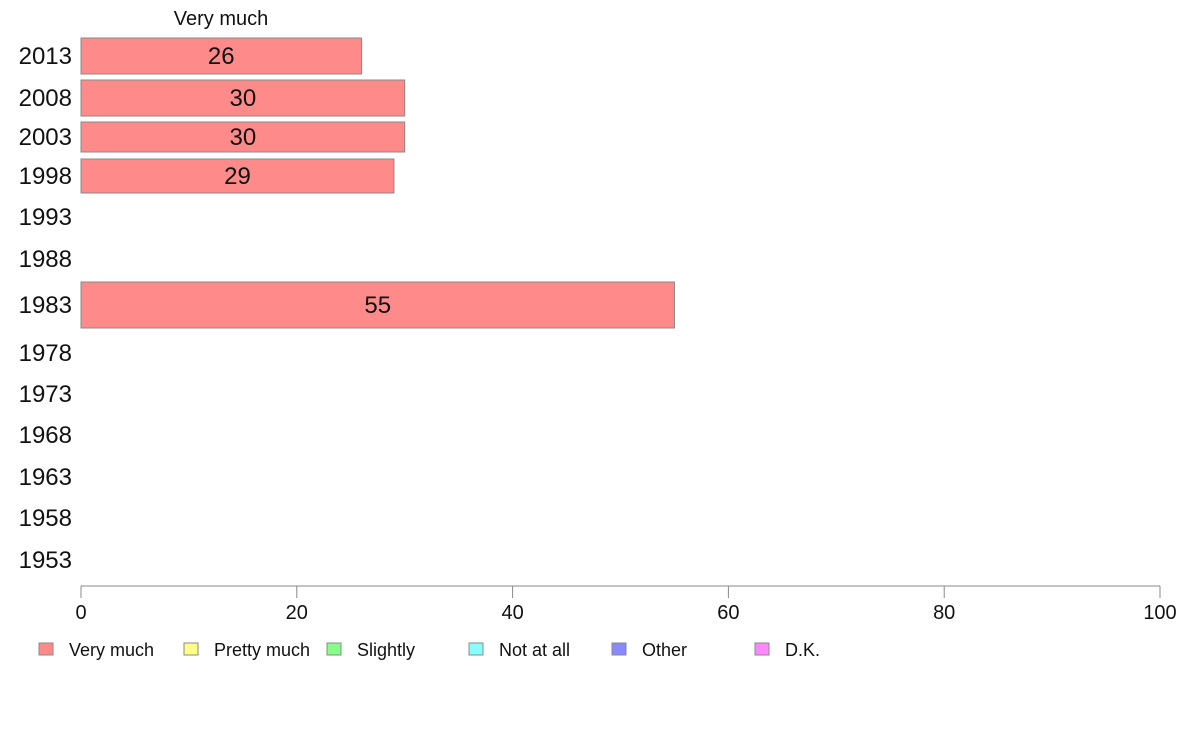  I want to click on bar-1998-very-much, so click(237, 176).